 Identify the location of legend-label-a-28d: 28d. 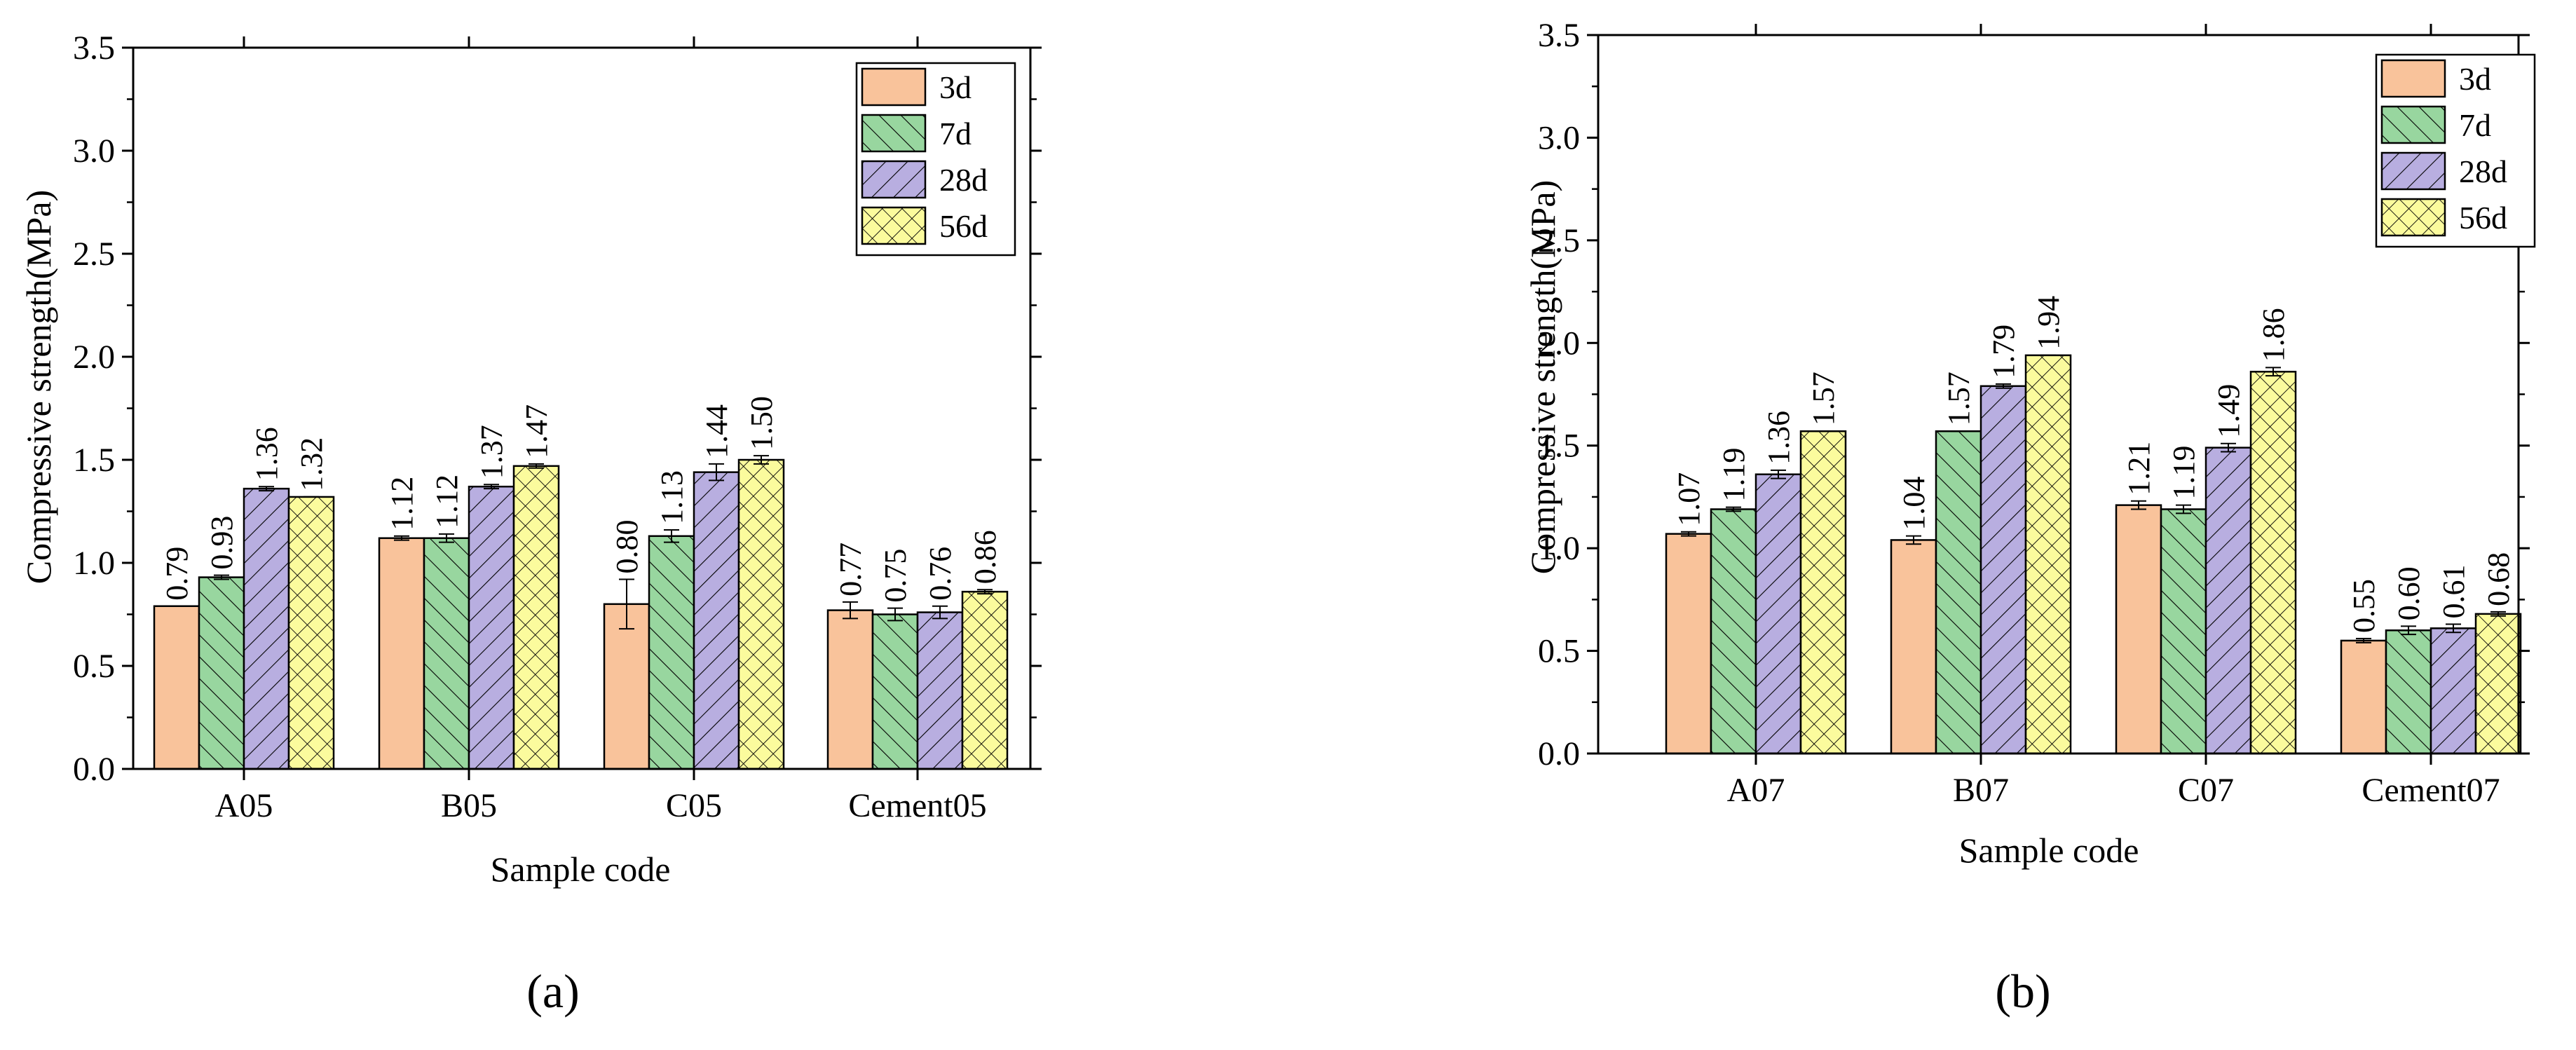
(964, 180).